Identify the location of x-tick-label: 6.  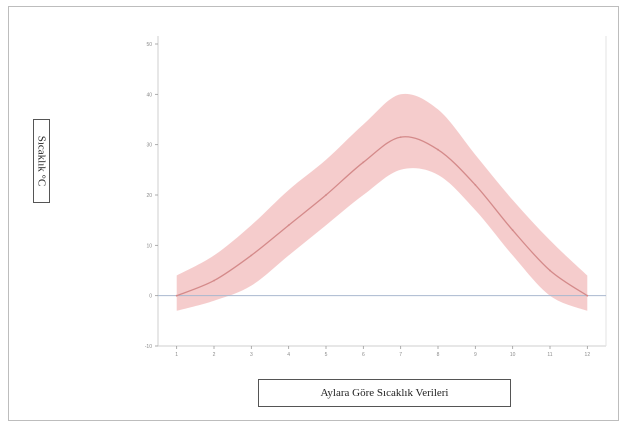
(363, 355).